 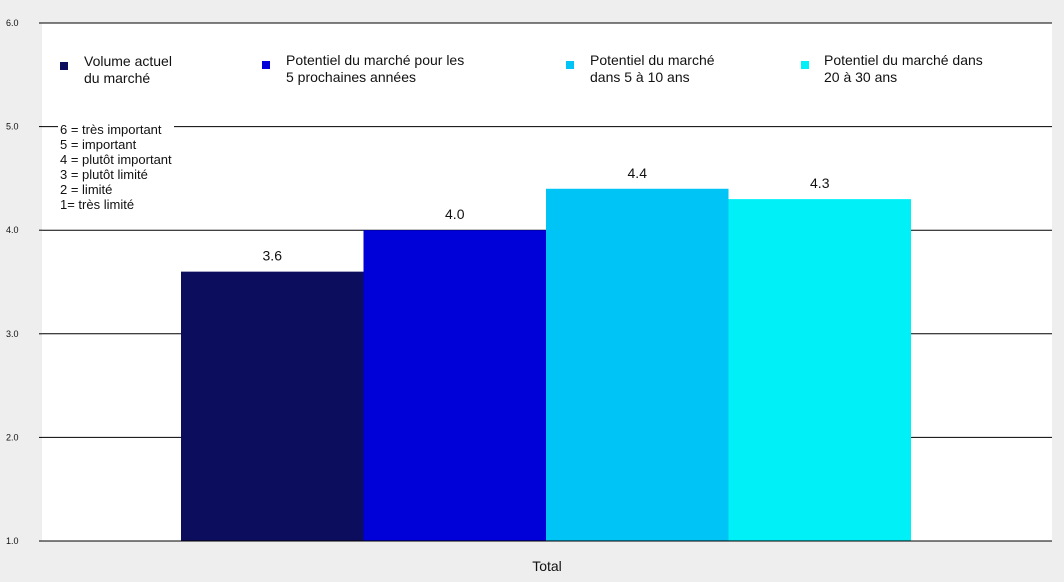 What do you see at coordinates (12, 541) in the screenshot?
I see `y-tick-label: 1.0` at bounding box center [12, 541].